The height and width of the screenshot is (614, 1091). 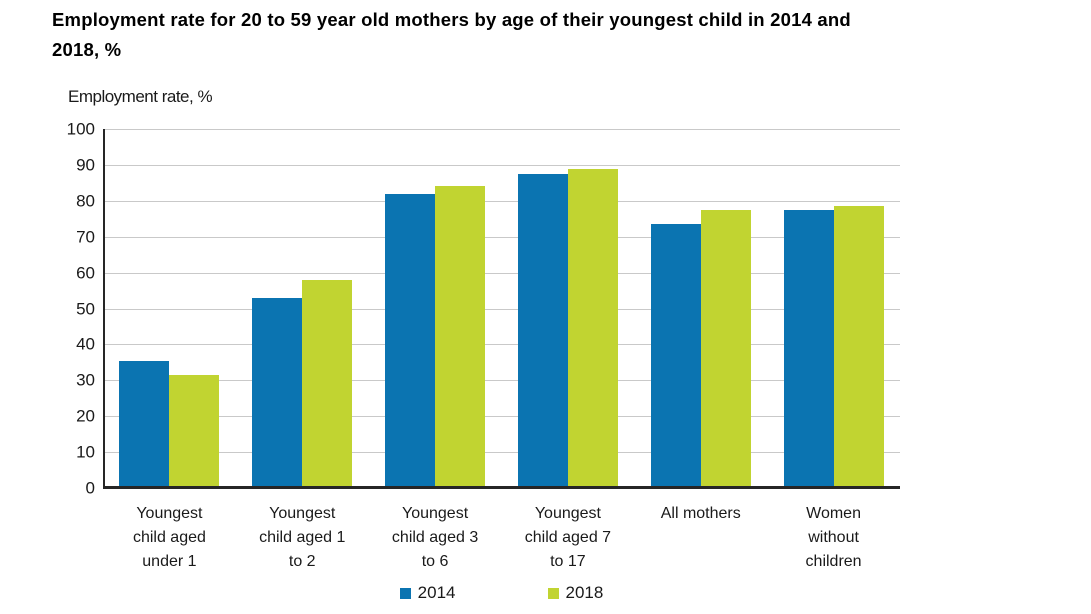 I want to click on category-label-line: child aged, so click(x=169, y=537).